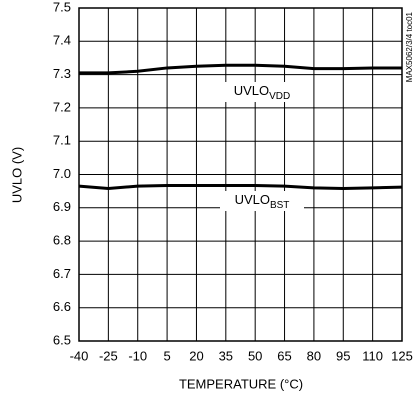  What do you see at coordinates (226, 355) in the screenshot?
I see `x-tick-label: 35` at bounding box center [226, 355].